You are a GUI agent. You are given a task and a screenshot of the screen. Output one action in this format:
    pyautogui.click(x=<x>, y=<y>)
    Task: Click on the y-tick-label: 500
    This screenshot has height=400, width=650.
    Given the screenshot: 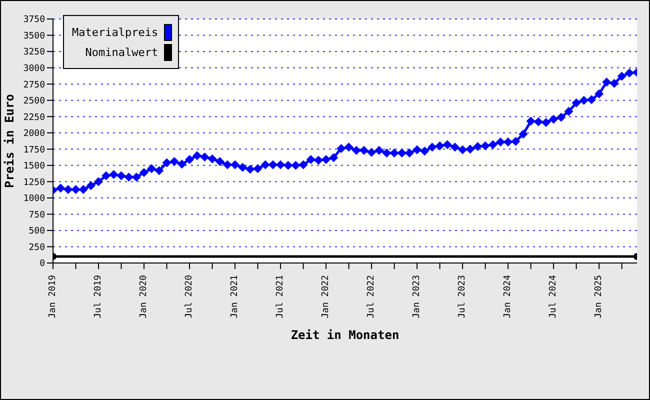 What is the action you would take?
    pyautogui.click(x=36, y=231)
    